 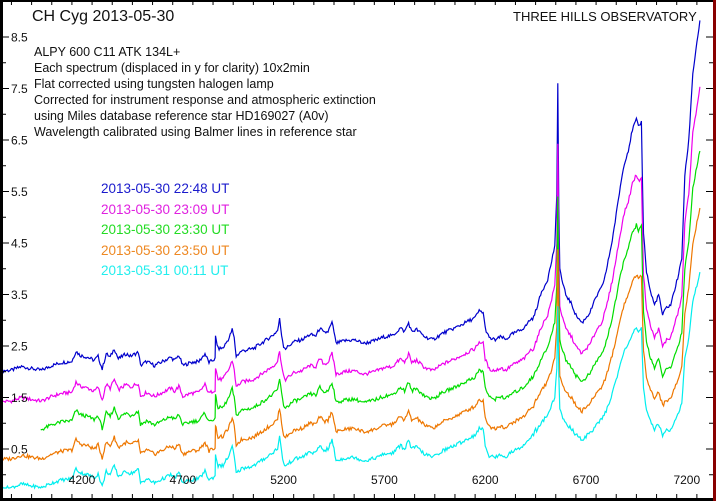 I want to click on note-line: ALPY 600 C11 ATK 134L+, so click(x=107, y=52).